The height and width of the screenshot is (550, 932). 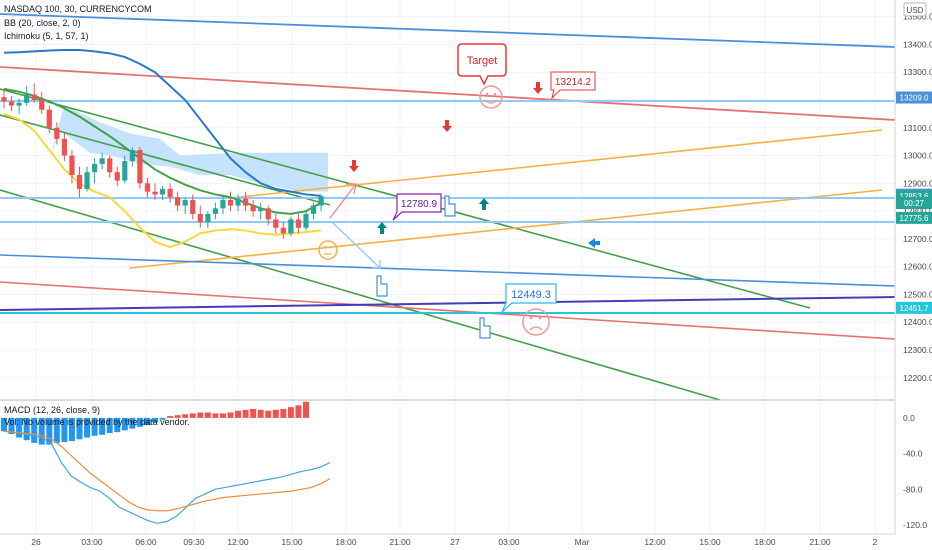 What do you see at coordinates (917, 72) in the screenshot?
I see `price-tick-label: 13300.0` at bounding box center [917, 72].